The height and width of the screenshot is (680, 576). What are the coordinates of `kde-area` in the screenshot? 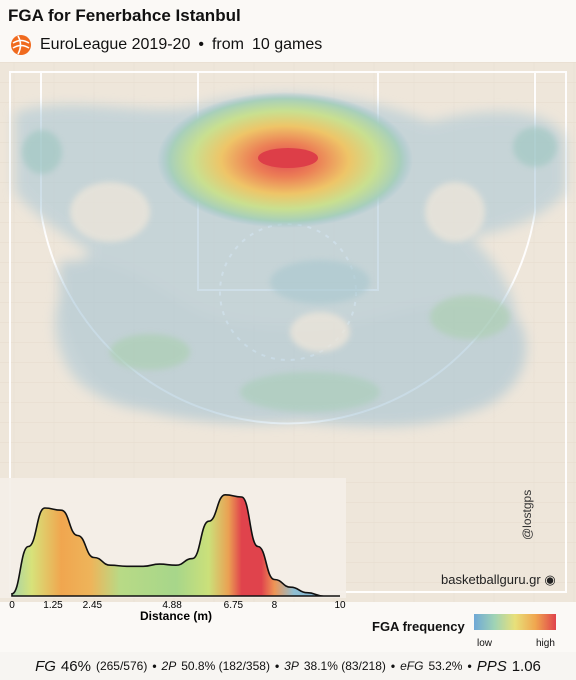 It's located at (175, 545).